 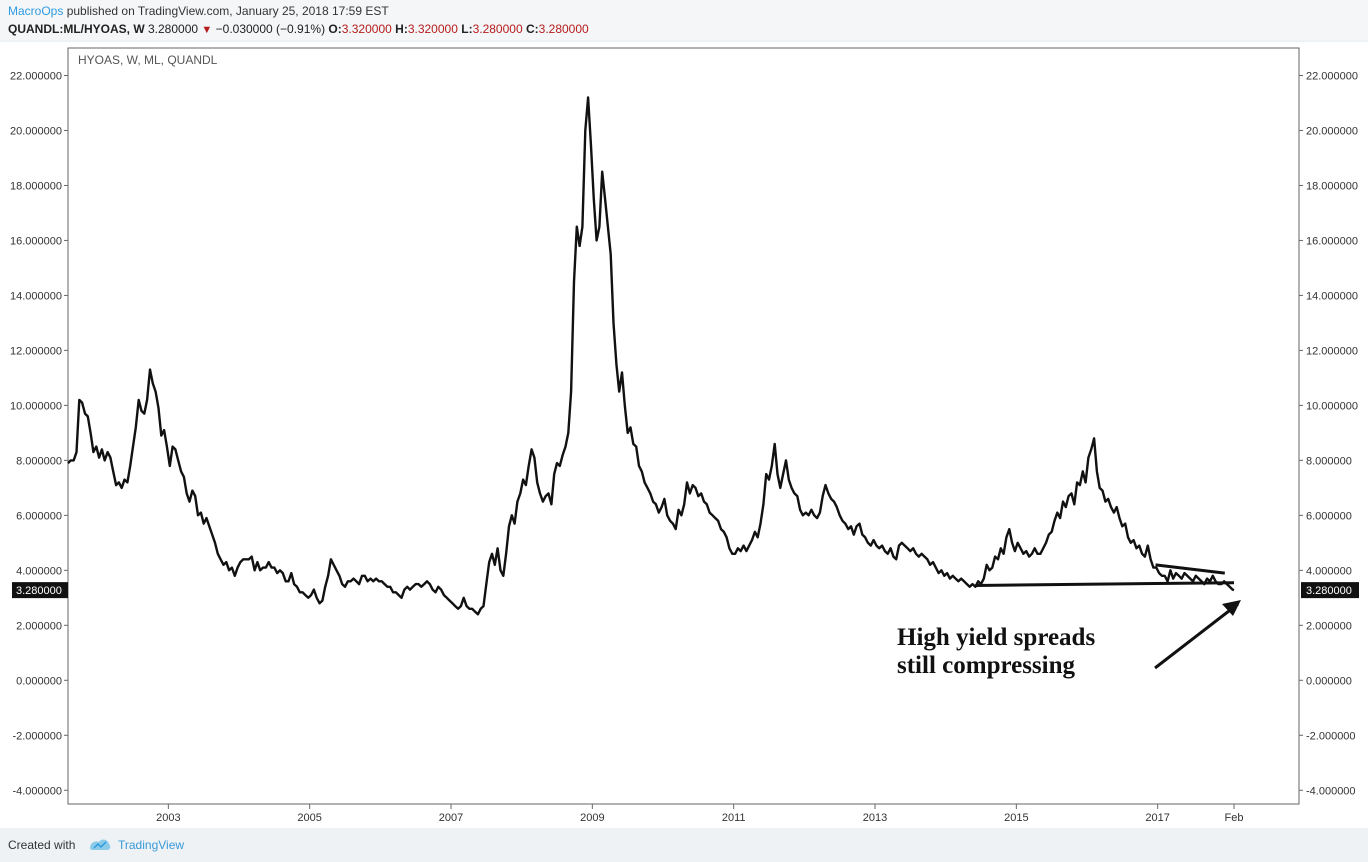 What do you see at coordinates (996, 637) in the screenshot?
I see `annotation-line-1: High yield spreads` at bounding box center [996, 637].